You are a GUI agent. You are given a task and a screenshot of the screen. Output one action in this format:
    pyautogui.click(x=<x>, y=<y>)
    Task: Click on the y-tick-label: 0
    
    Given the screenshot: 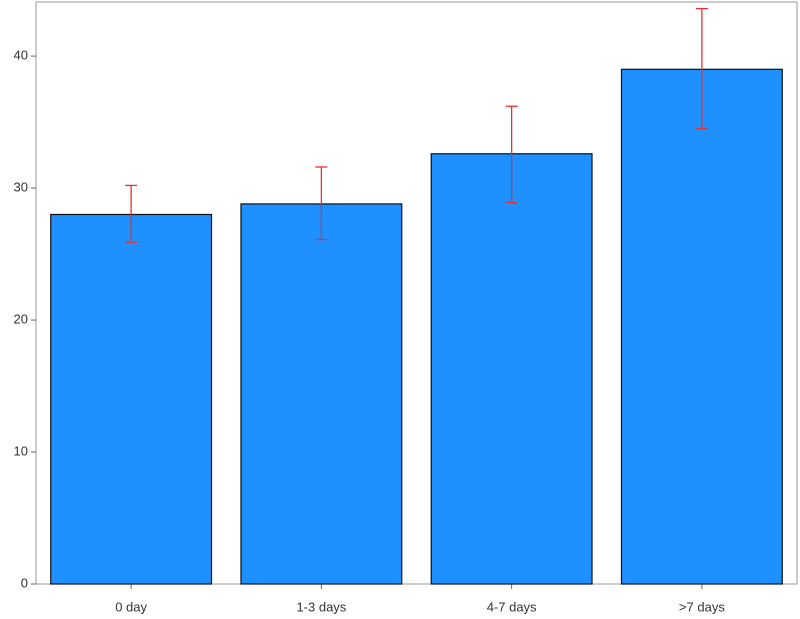 What is the action you would take?
    pyautogui.click(x=24, y=582)
    